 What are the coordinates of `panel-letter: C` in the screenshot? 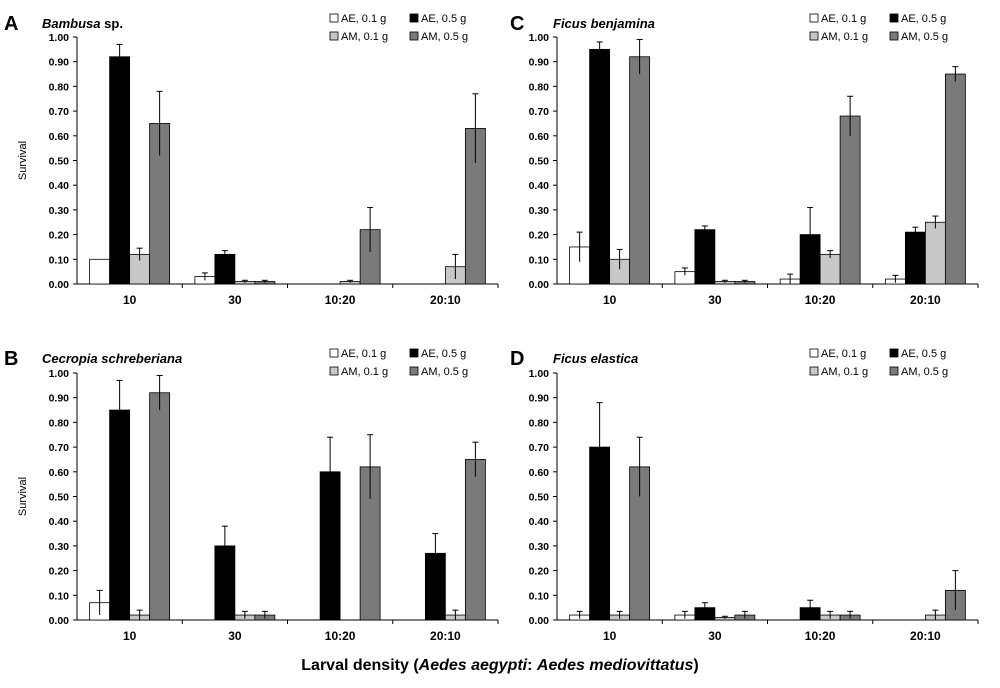 It's located at (517, 24).